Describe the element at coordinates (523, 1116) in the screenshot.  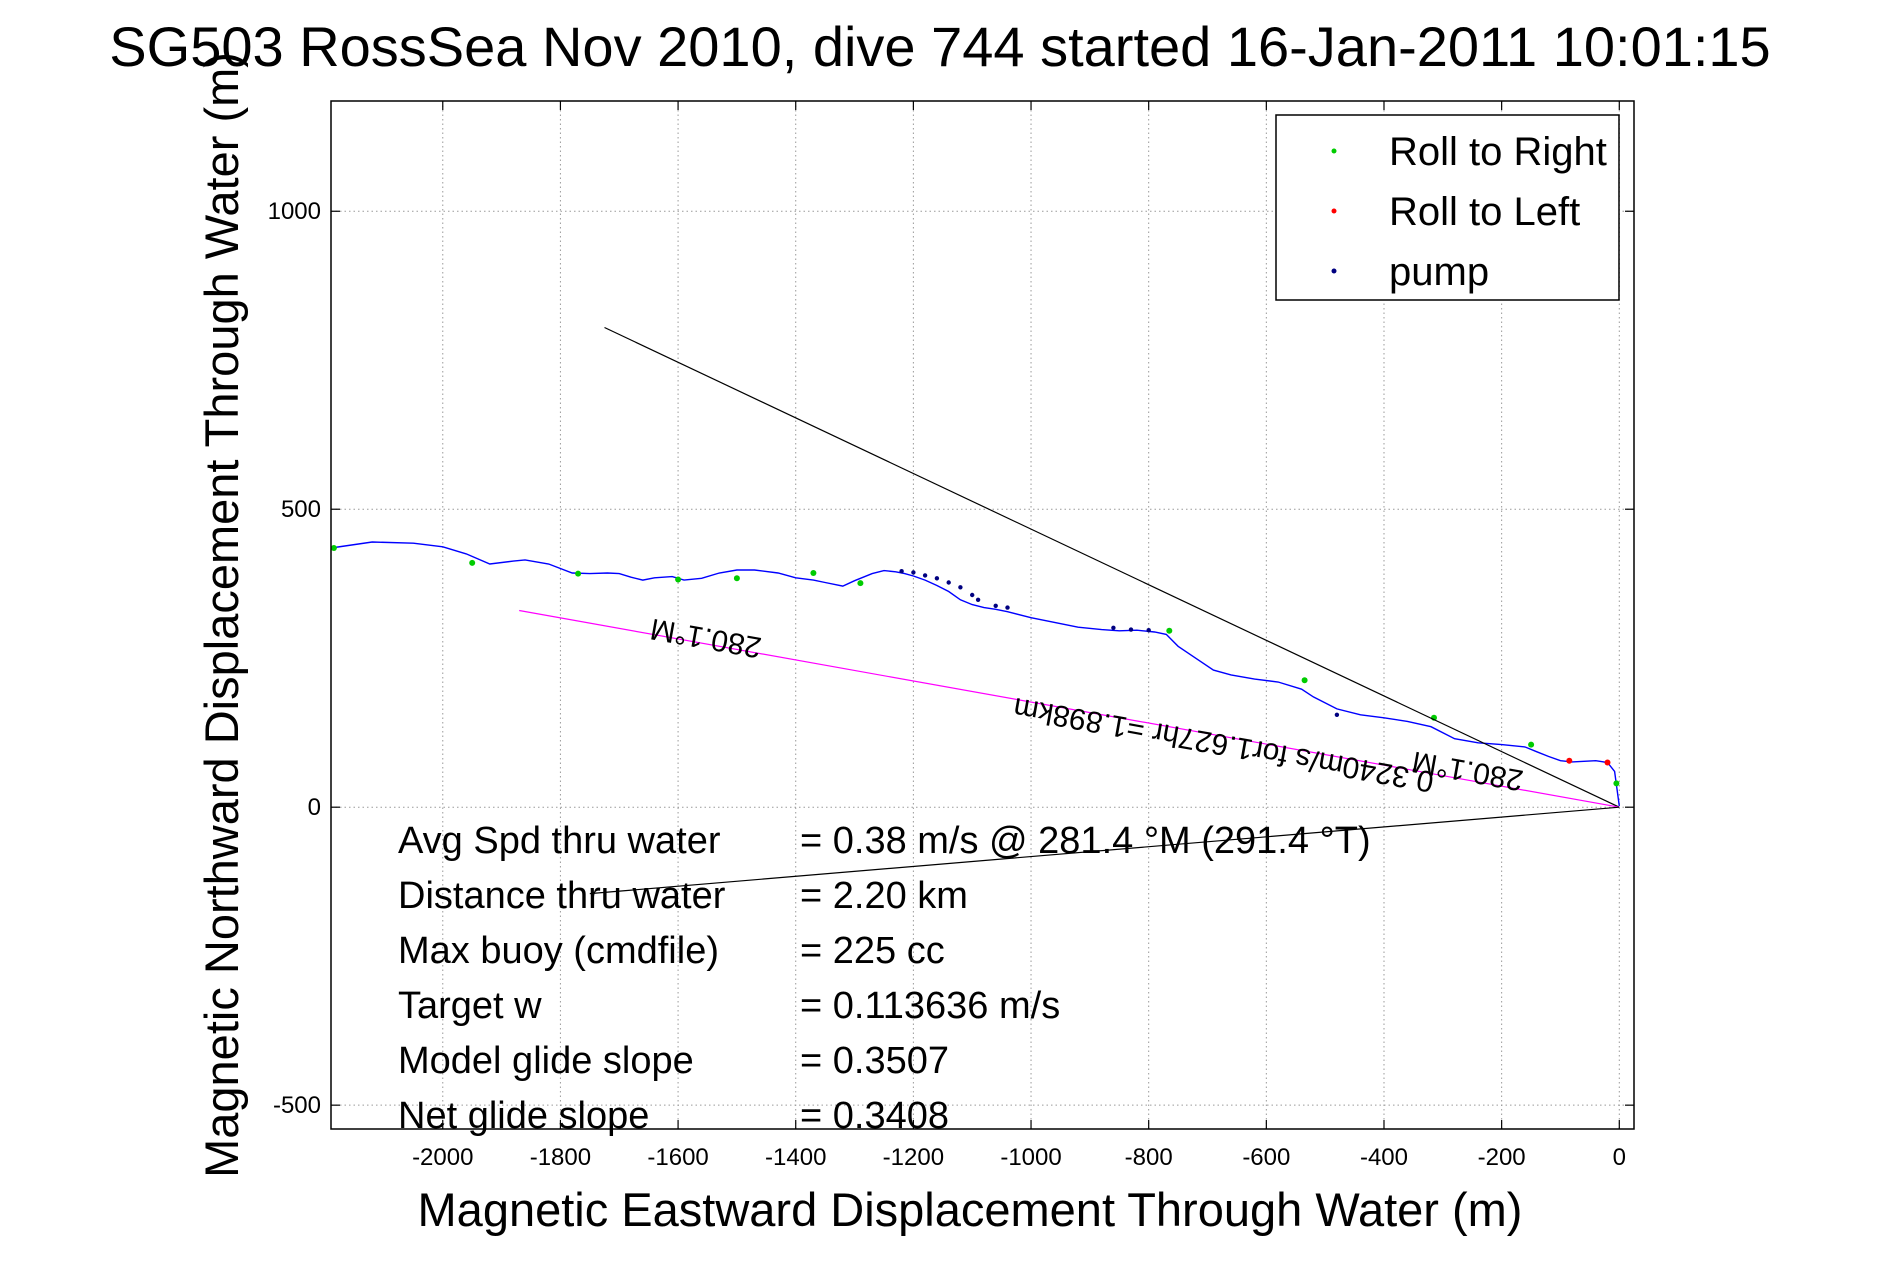
I see `stat-label: Net glide slope` at that location.